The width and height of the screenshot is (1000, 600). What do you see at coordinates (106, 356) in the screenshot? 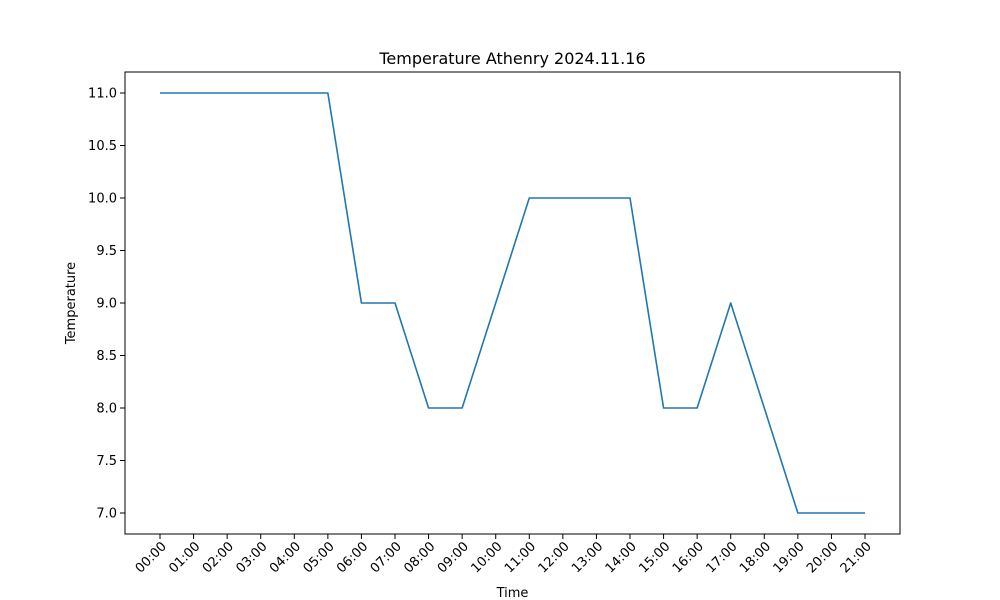
I see `y-tick-label: 8.5` at bounding box center [106, 356].